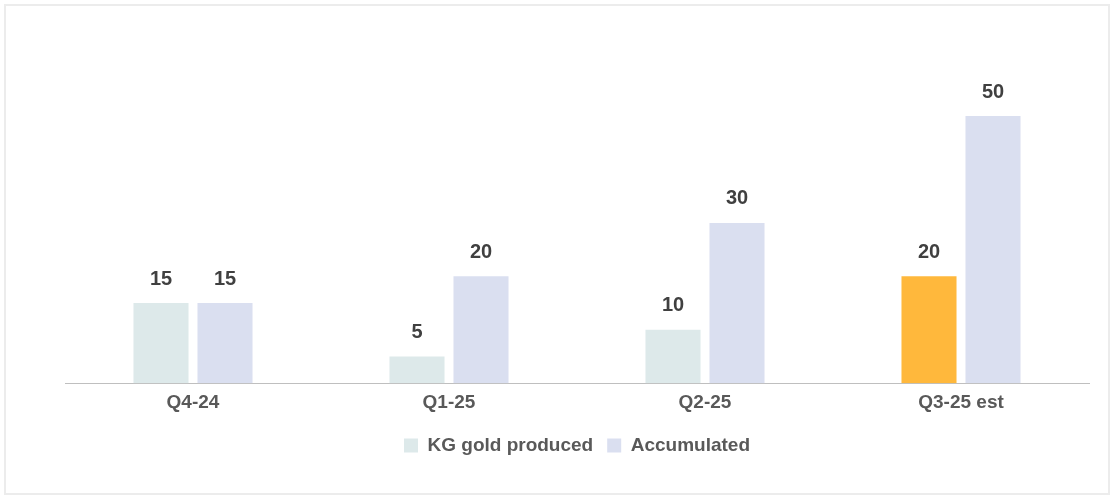 This screenshot has width=1114, height=499. What do you see at coordinates (417, 331) in the screenshot?
I see `data-label: 5` at bounding box center [417, 331].